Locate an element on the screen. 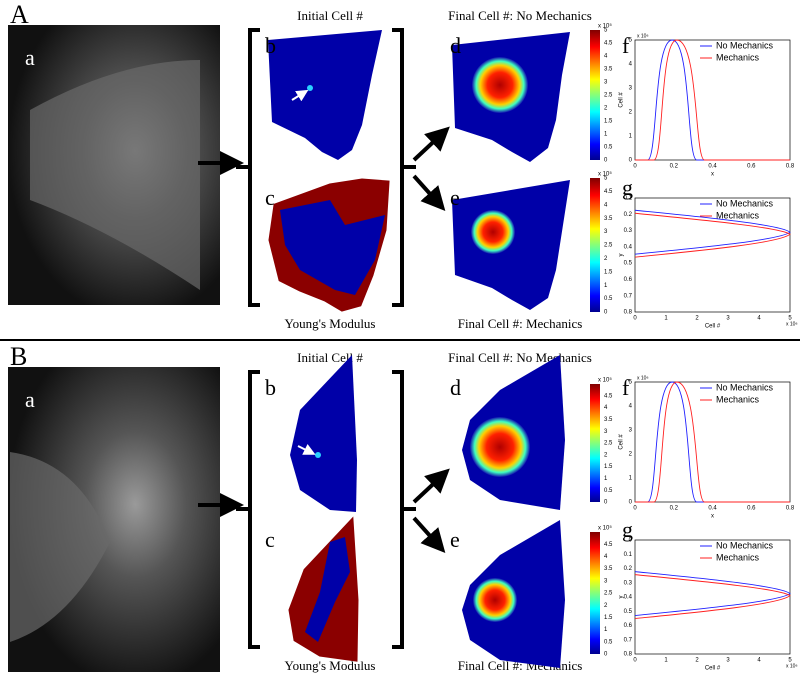 The height and width of the screenshot is (681, 800). x-tick-label: 2 is located at coordinates (697, 661).